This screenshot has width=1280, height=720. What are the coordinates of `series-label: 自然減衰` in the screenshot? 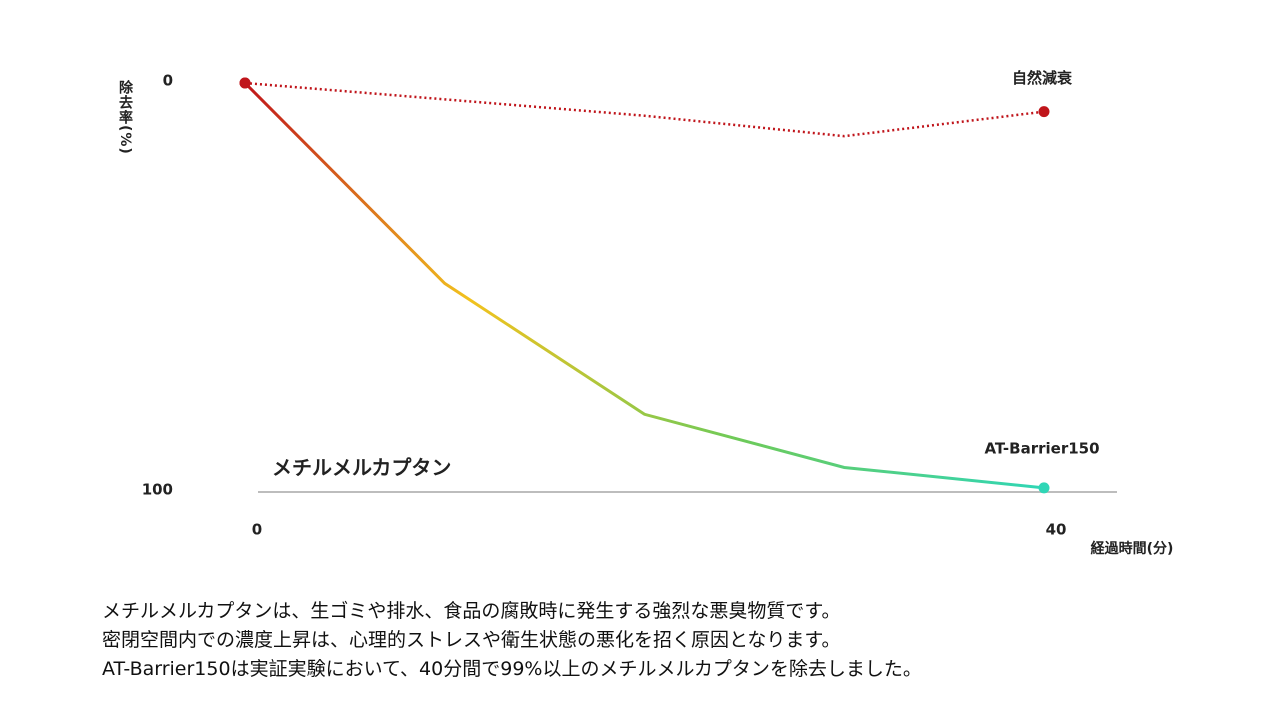 It's located at (1042, 78).